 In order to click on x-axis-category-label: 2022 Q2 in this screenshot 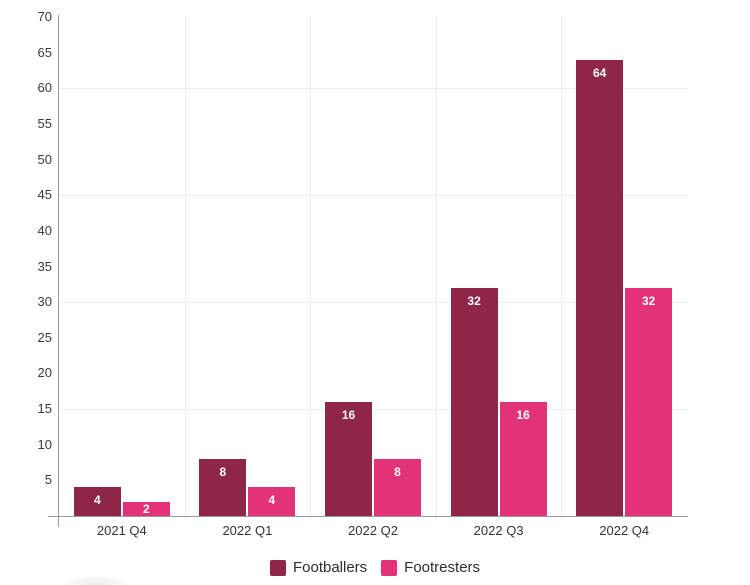, I will do `click(373, 530)`.